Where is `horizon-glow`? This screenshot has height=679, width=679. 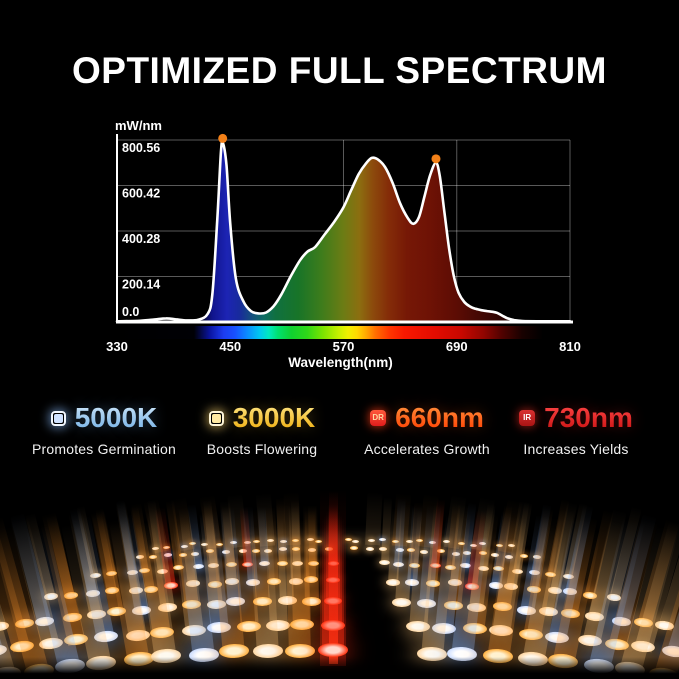
horizon-glow is located at coordinates (340, 543).